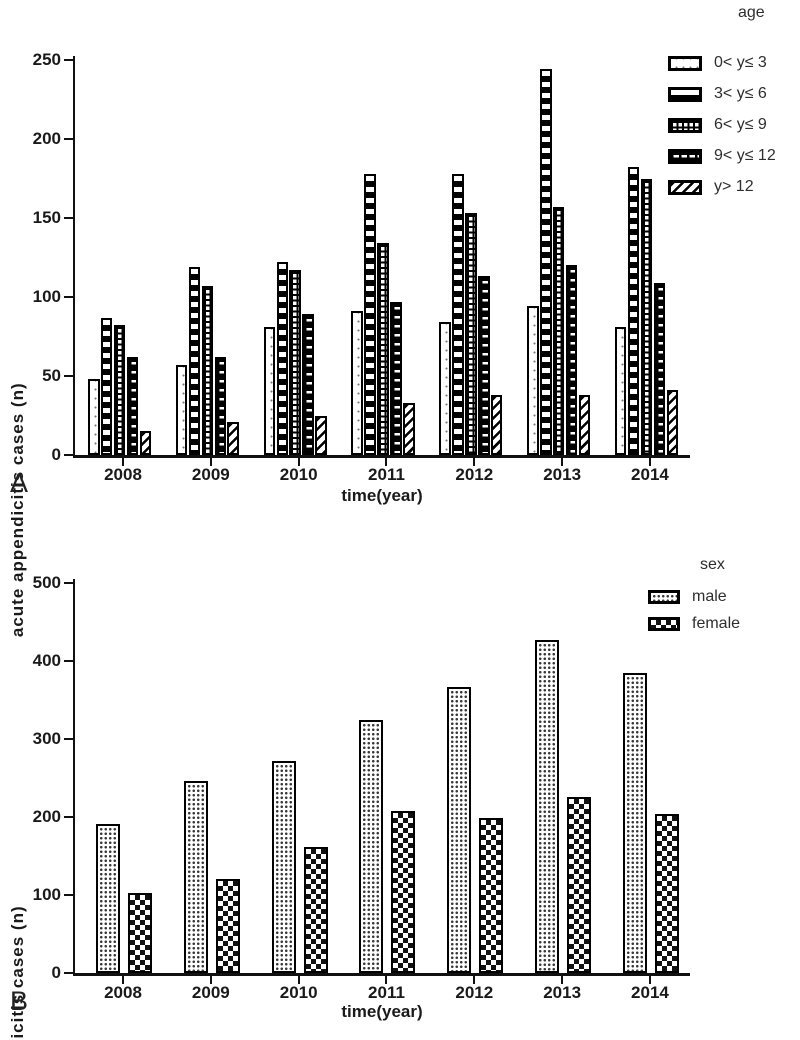 This screenshot has height=1040, width=800. What do you see at coordinates (659, 368) in the screenshot?
I see `bar-2014-9<y≤12` at bounding box center [659, 368].